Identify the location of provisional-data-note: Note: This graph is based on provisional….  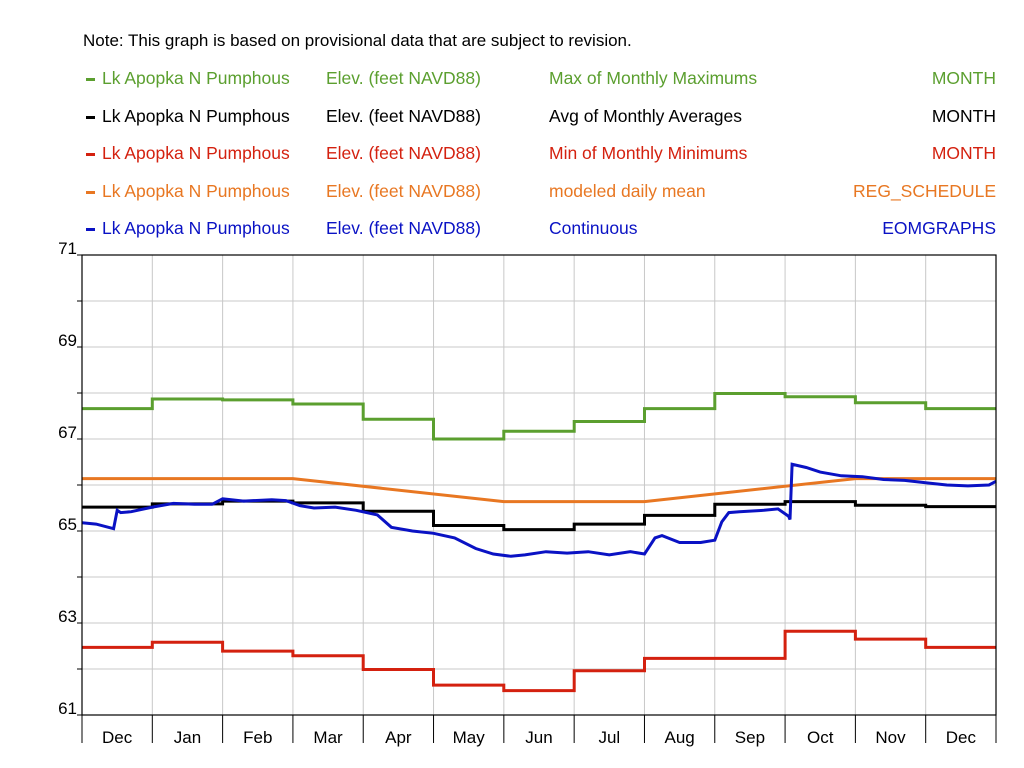
(357, 40).